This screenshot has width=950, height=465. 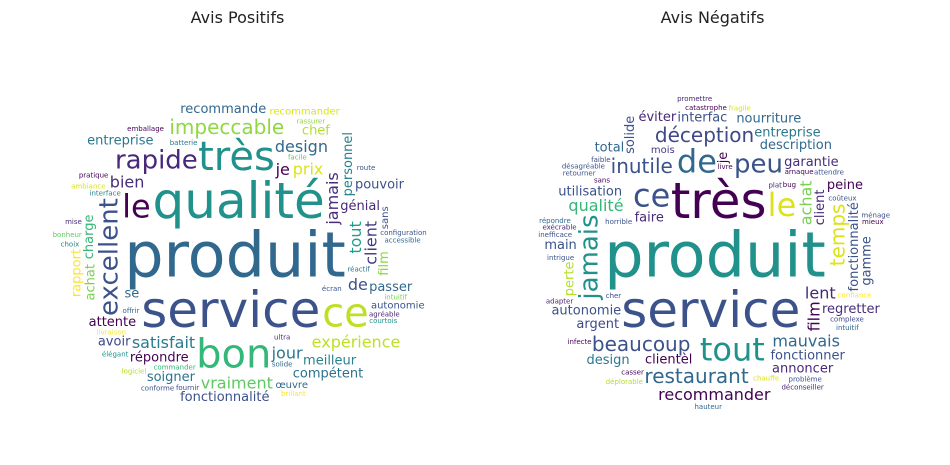 I want to click on cloud-word: inefficace, so click(x=555, y=235).